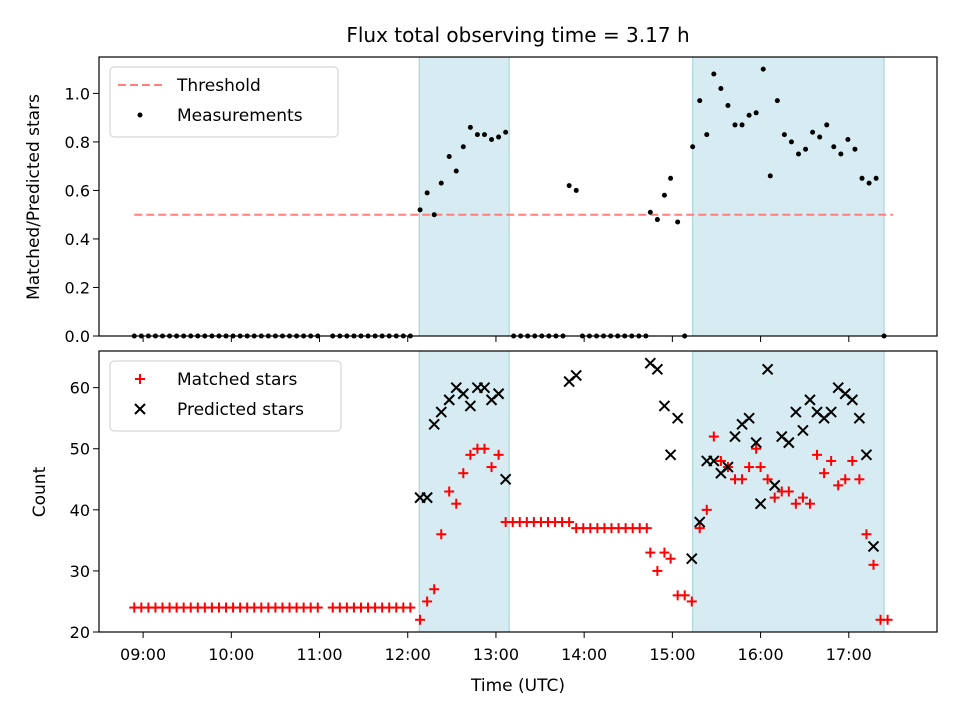 Image resolution: width=960 pixels, height=720 pixels. What do you see at coordinates (517, 35) in the screenshot?
I see `chart-title: Flux total observing time = 3.17 h` at bounding box center [517, 35].